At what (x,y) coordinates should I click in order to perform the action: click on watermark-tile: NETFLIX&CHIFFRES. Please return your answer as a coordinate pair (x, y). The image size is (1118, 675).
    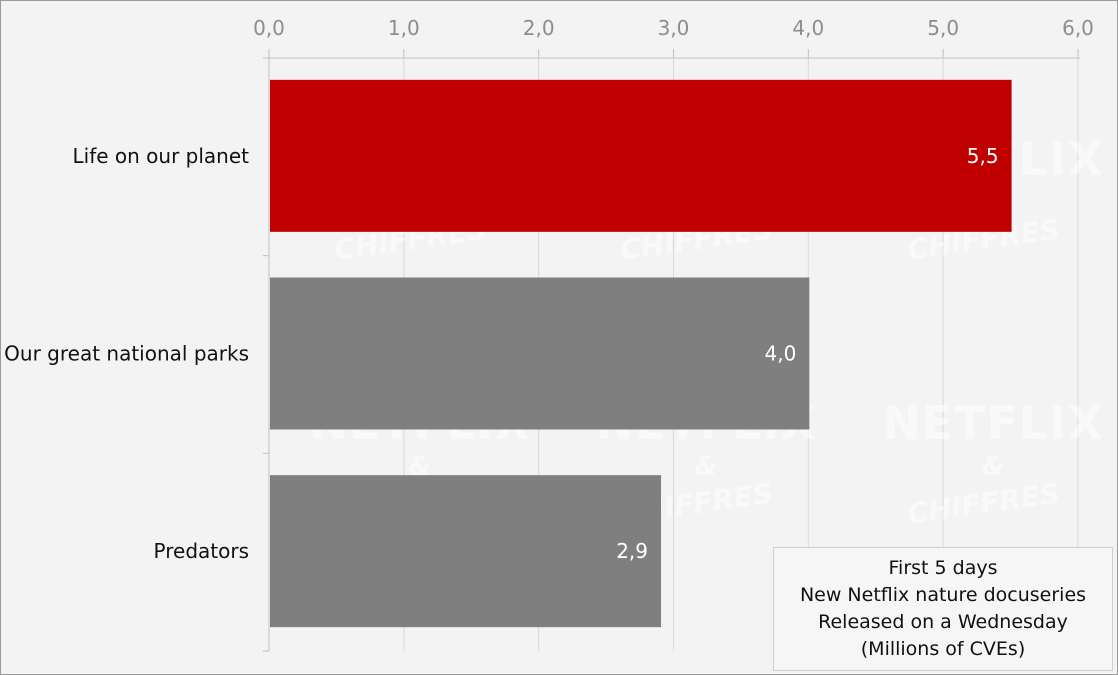
    Looking at the image, I should click on (993, 463).